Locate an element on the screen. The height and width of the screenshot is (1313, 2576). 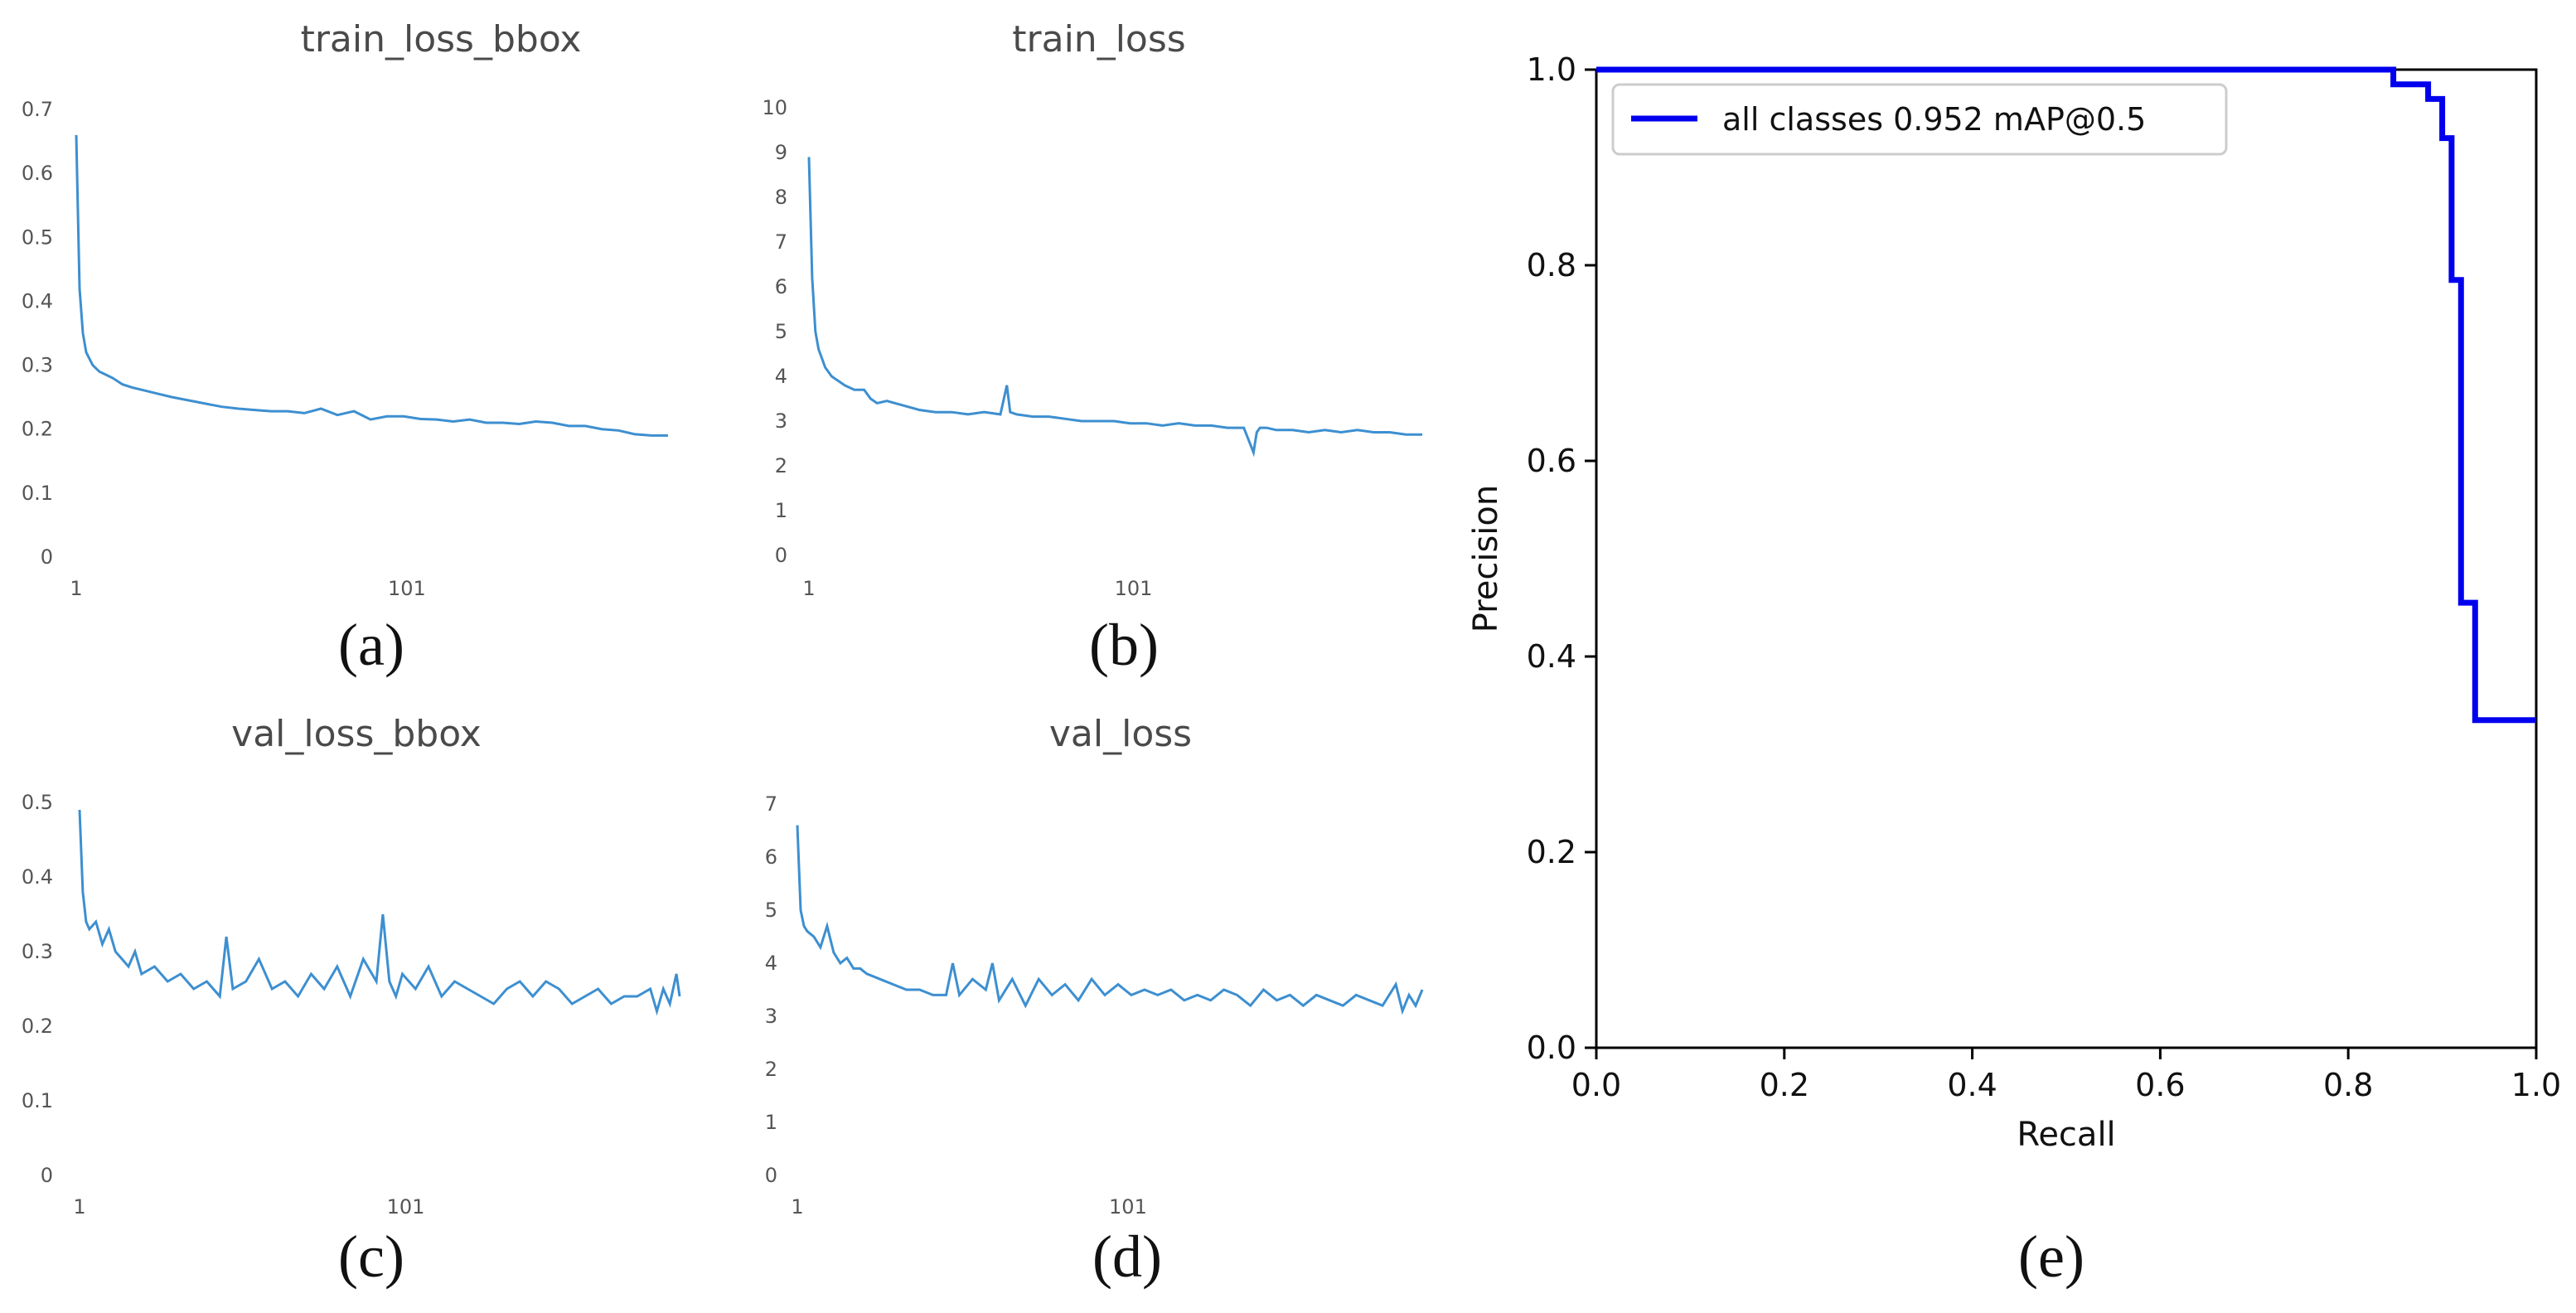
y-tick-label: 0.8 is located at coordinates (1551, 265).